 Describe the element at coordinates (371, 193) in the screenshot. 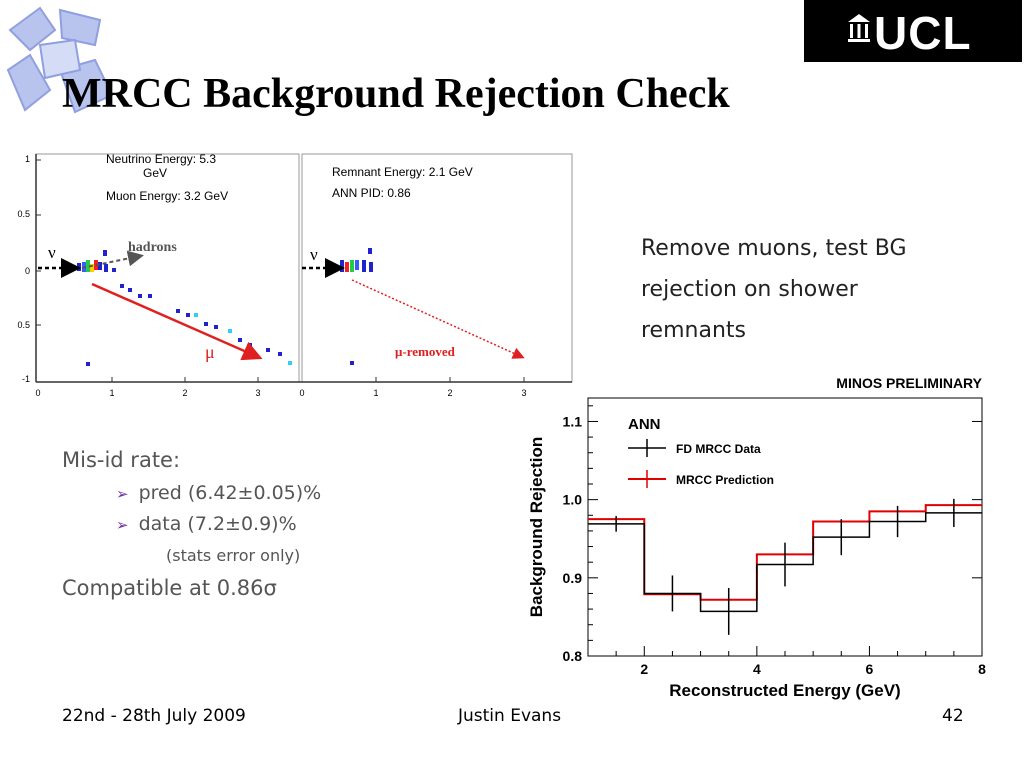

I see `ann-pid-label: ANN PID: 0.86` at that location.